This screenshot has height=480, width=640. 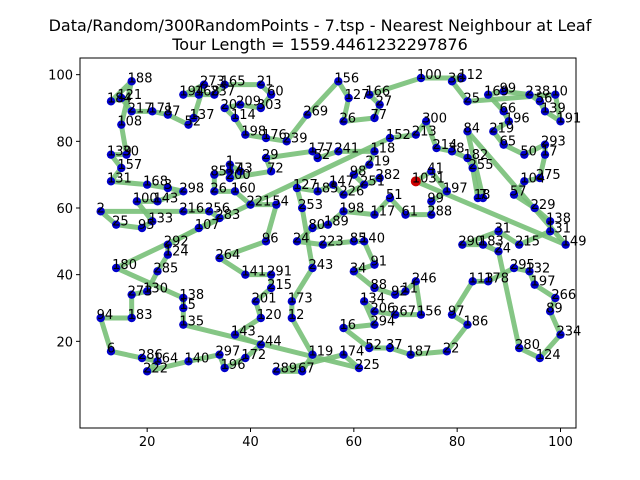 I want to click on city-label: 26, so click(x=218, y=188).